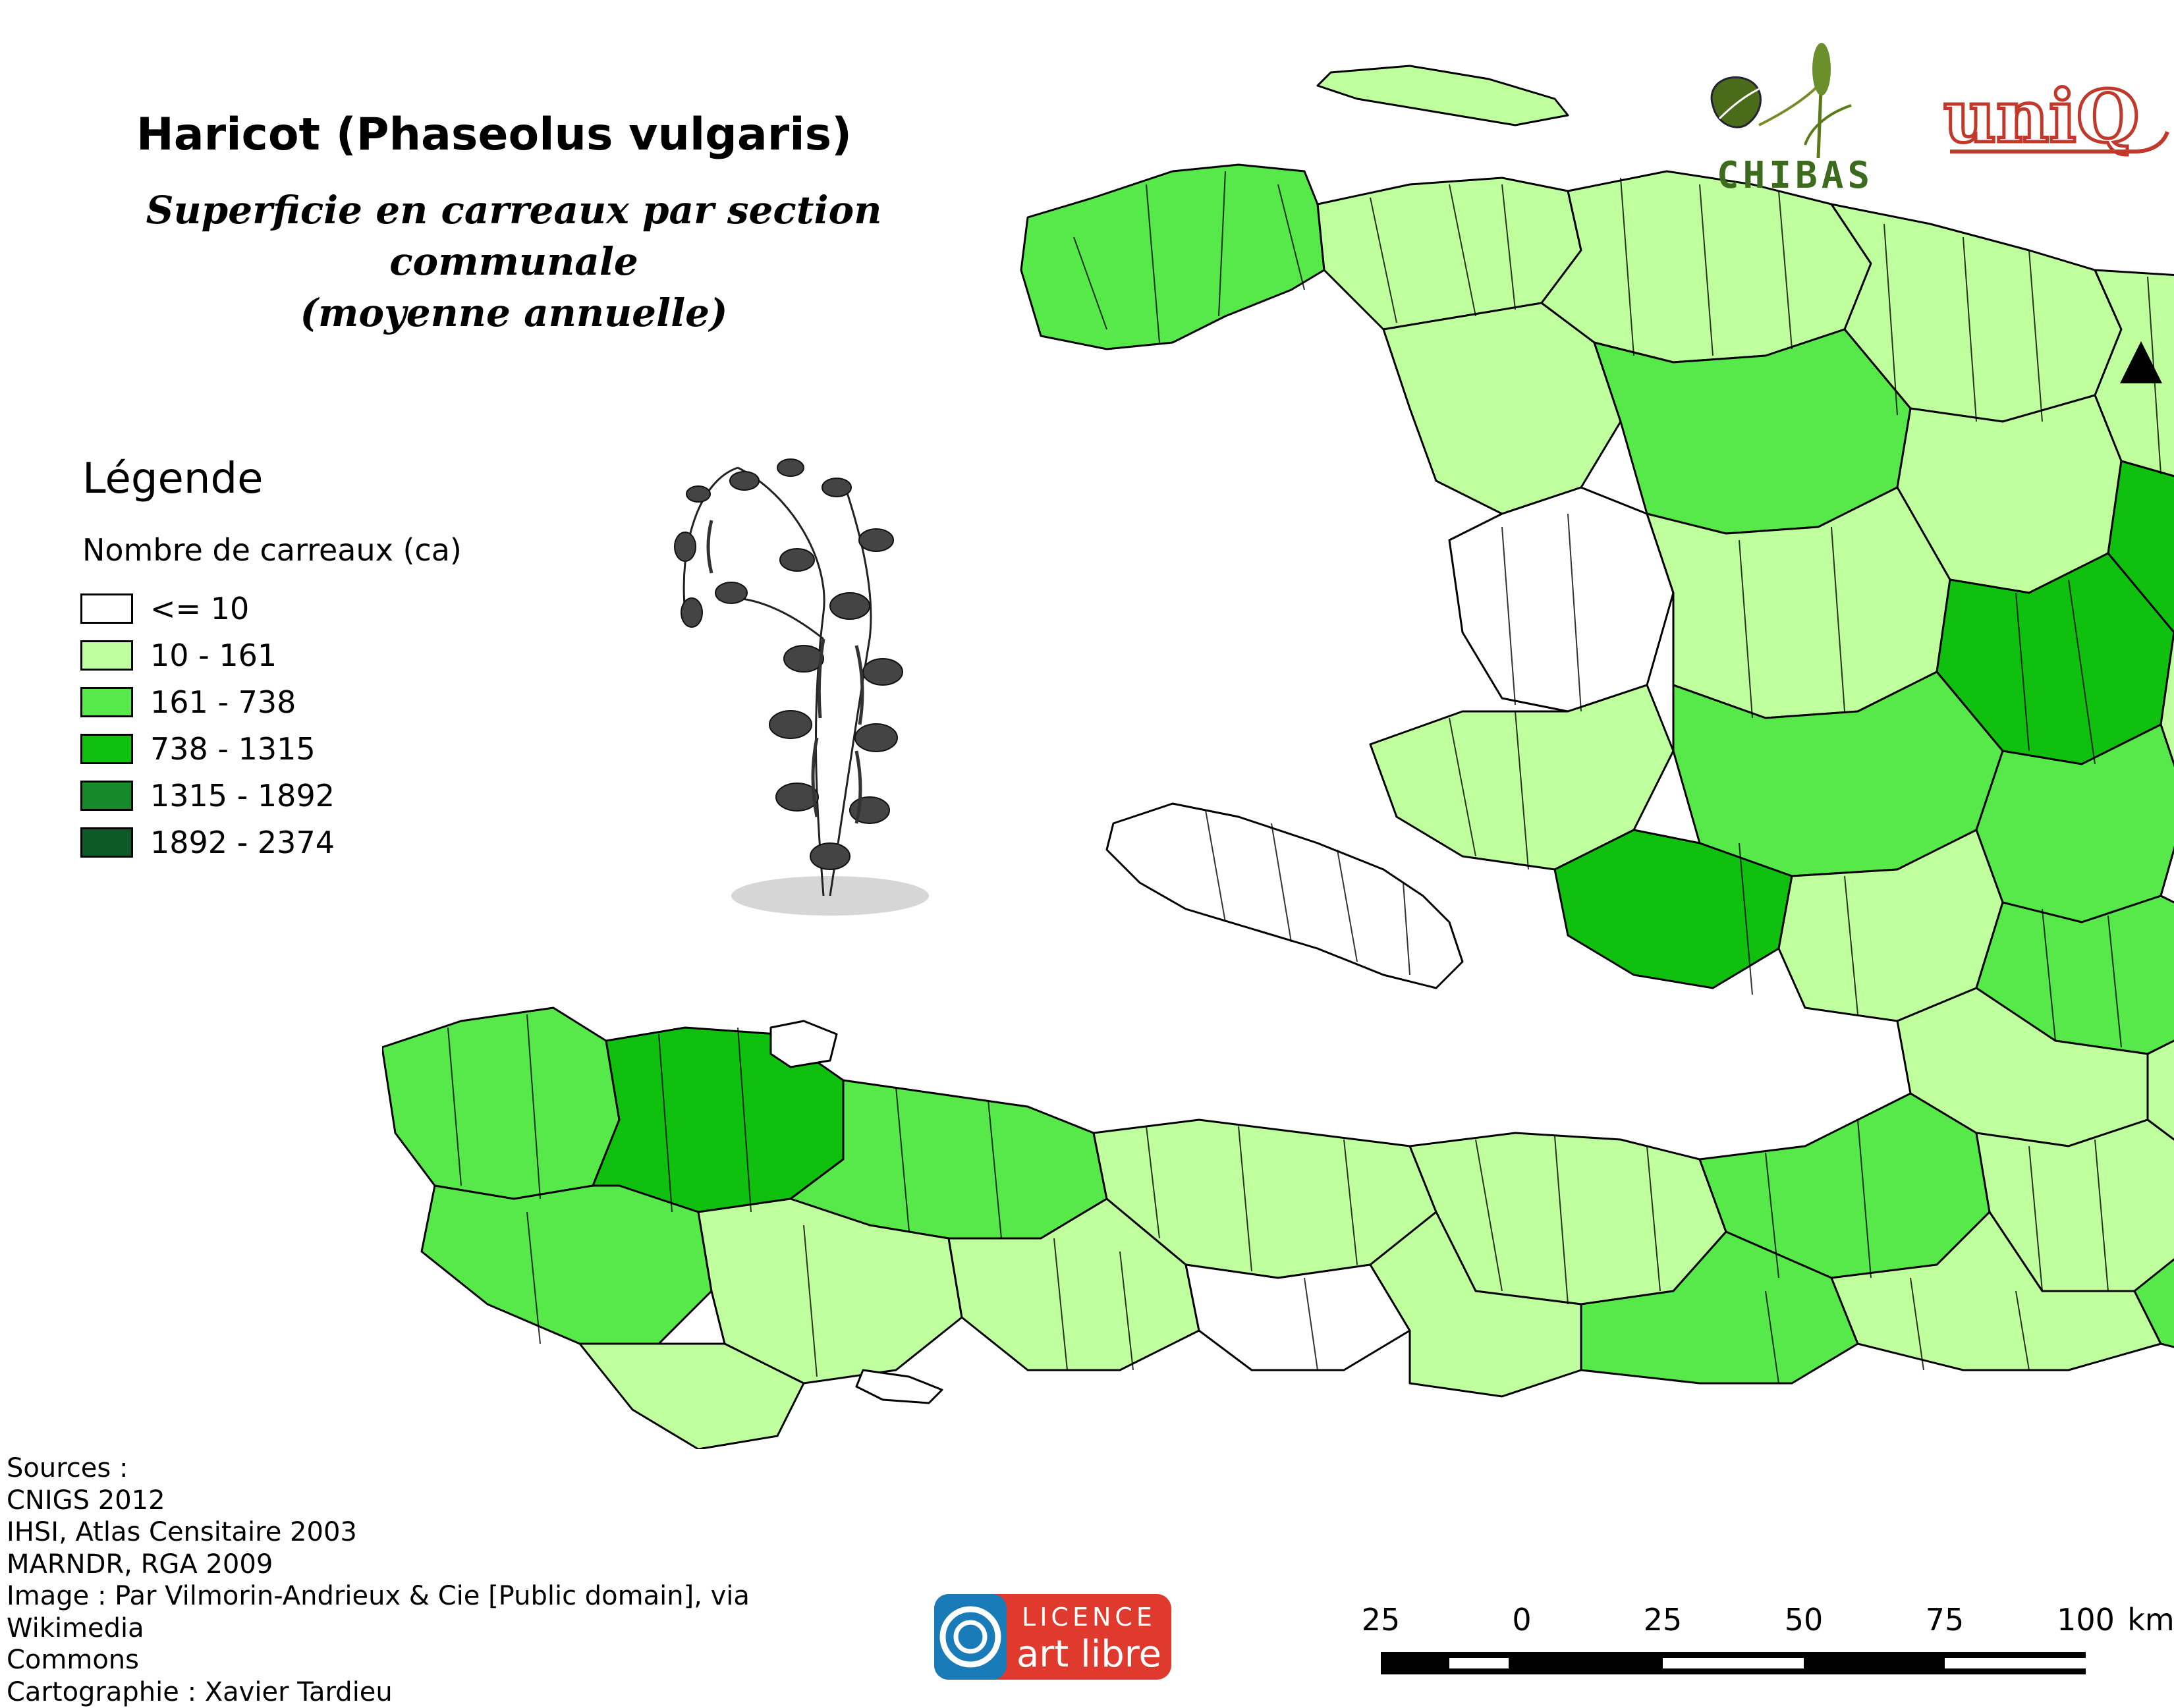  What do you see at coordinates (1752, 431) in the screenshot?
I see `map-region-north-interior` at bounding box center [1752, 431].